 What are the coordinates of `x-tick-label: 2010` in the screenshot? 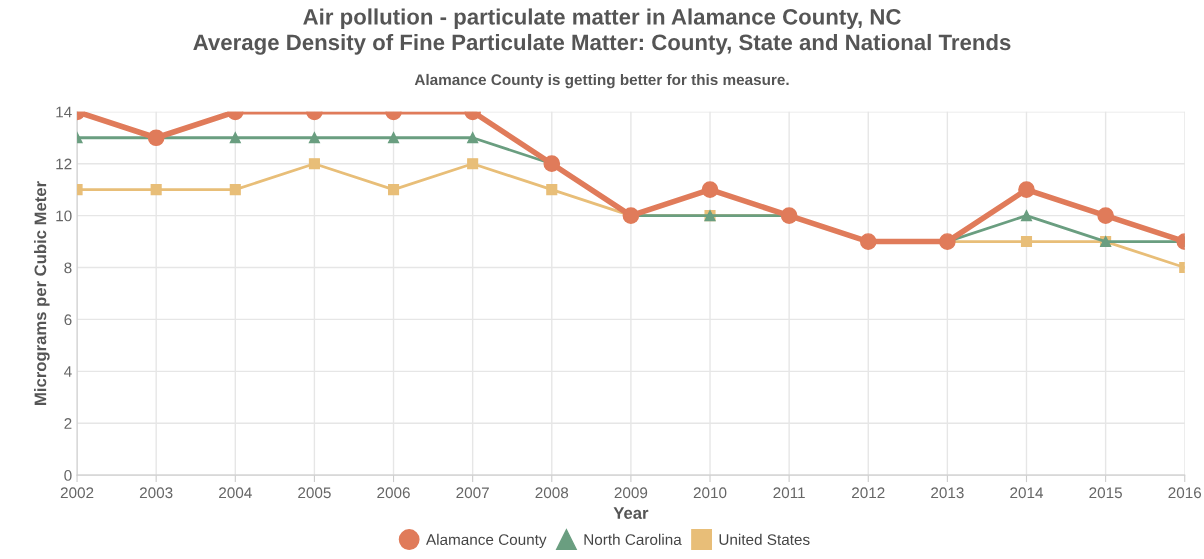 It's located at (710, 493).